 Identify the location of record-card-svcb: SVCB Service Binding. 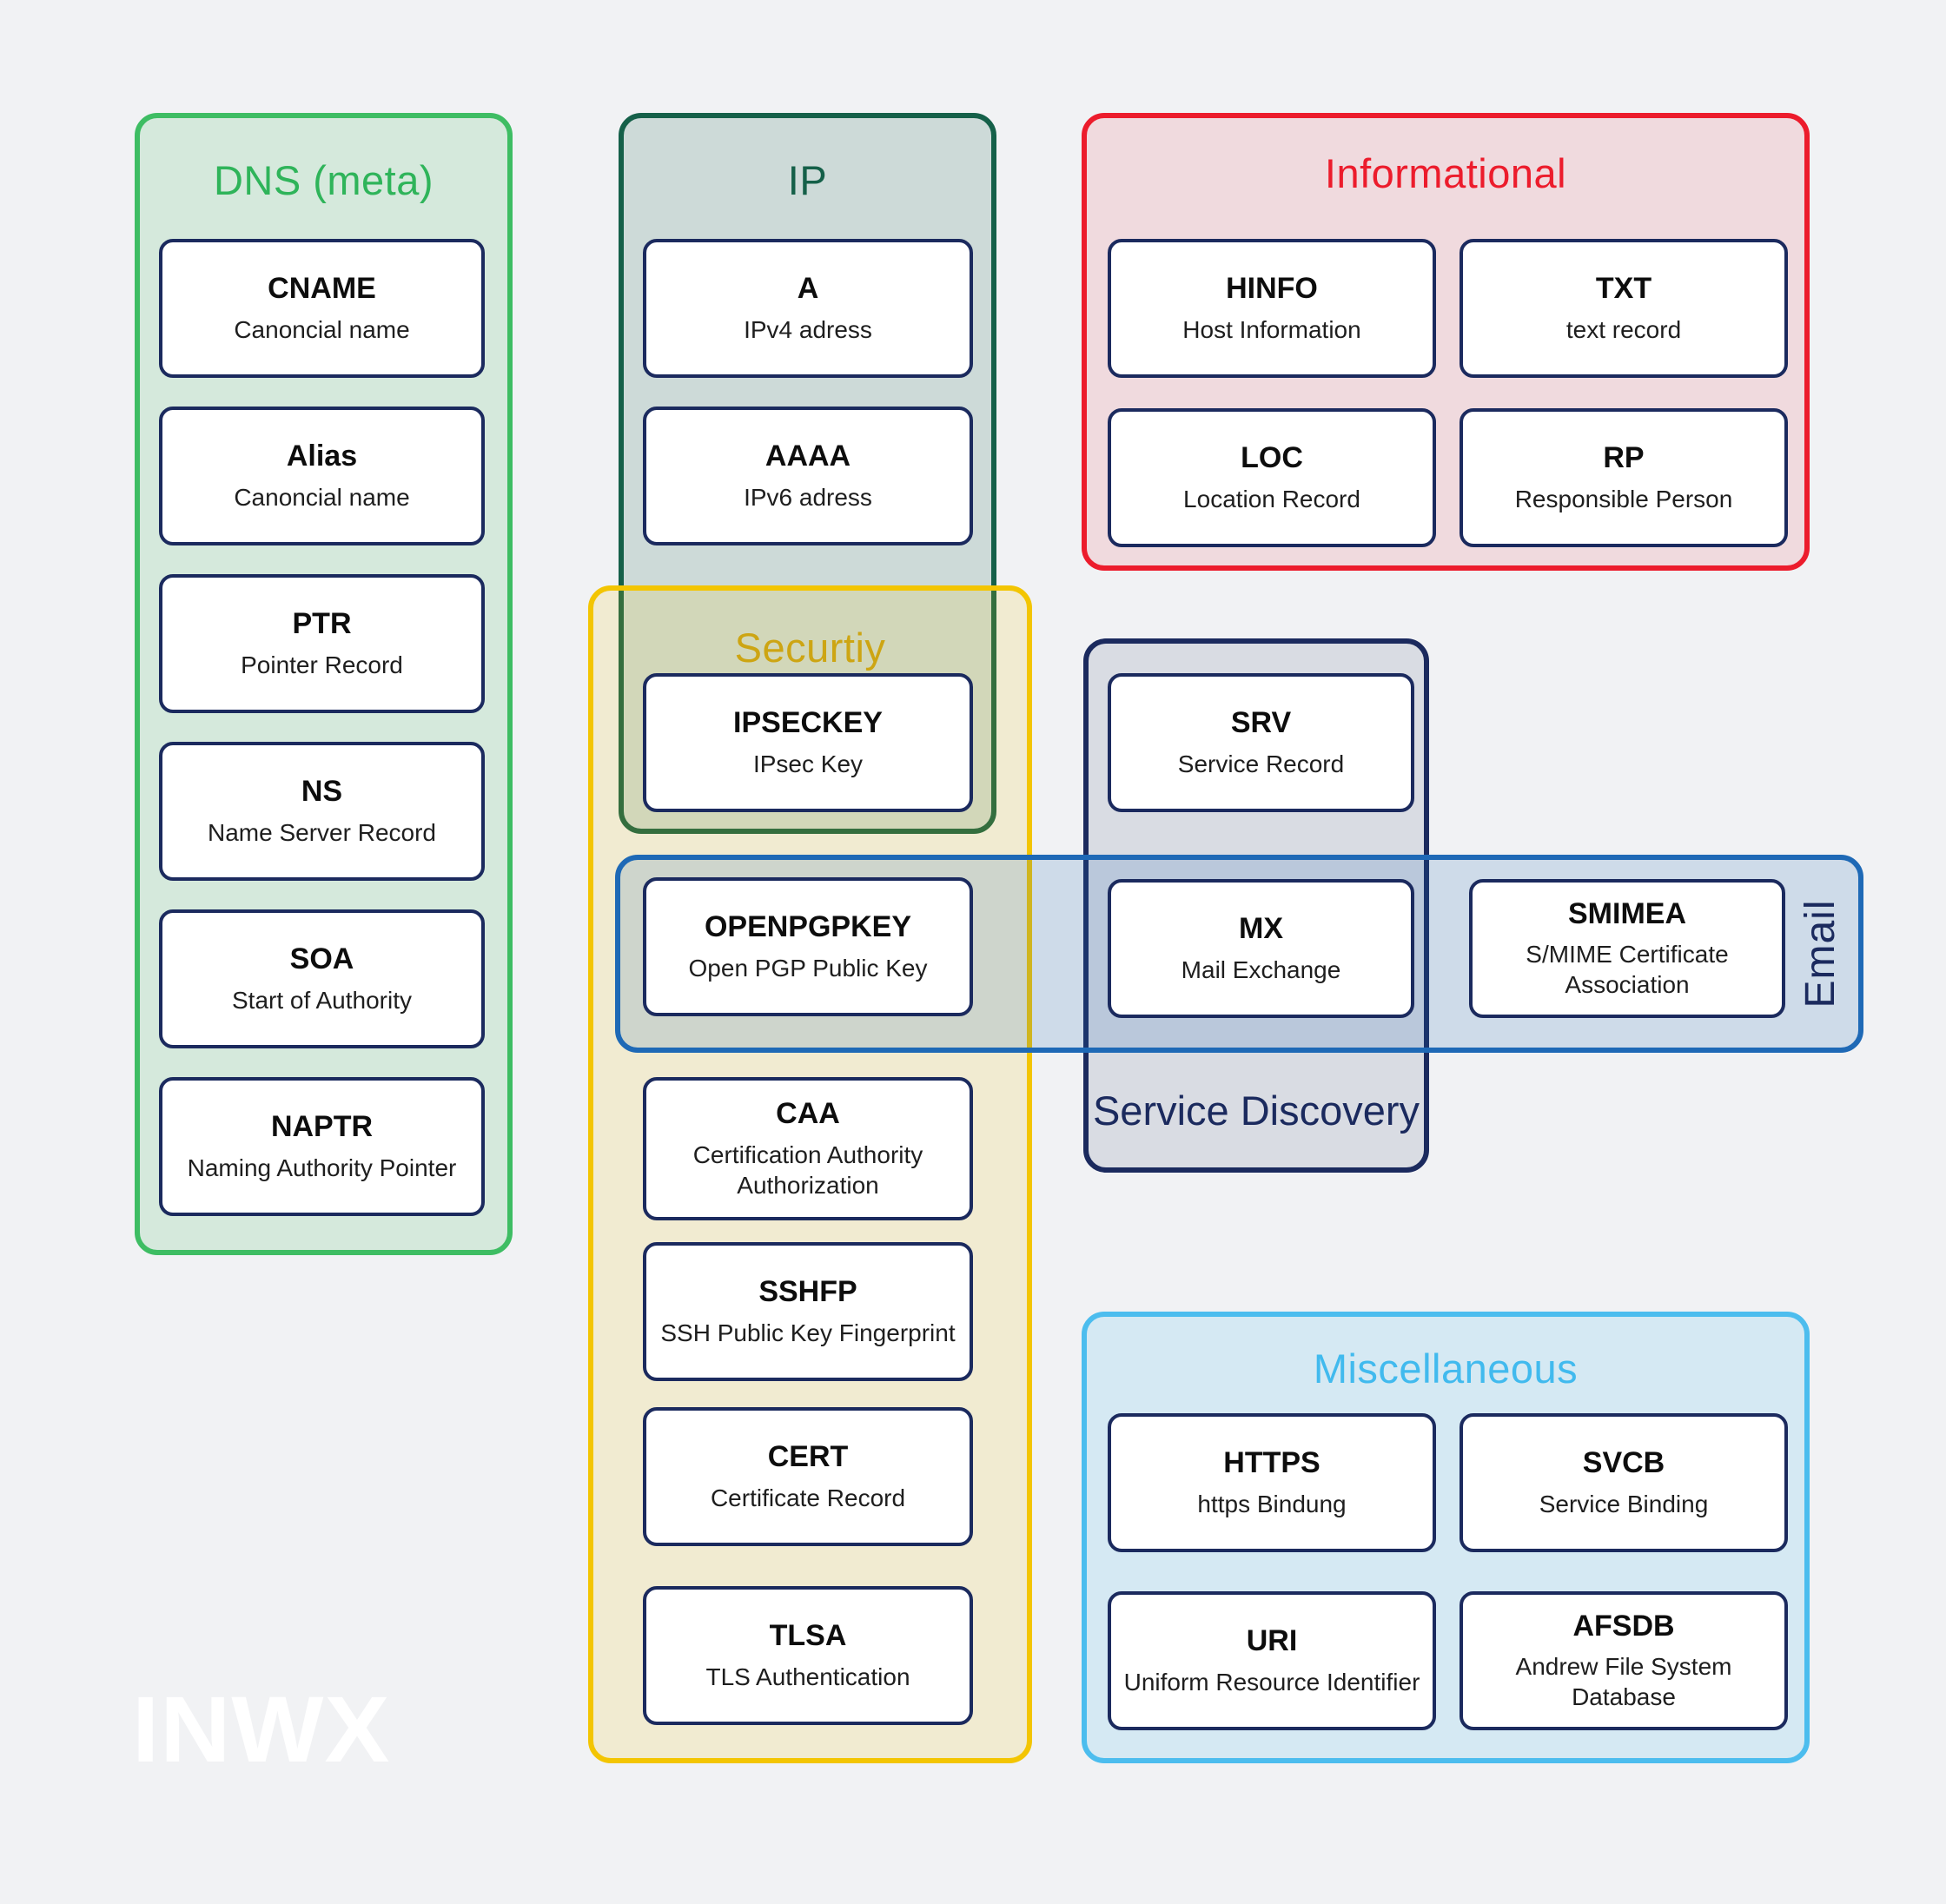
(1624, 1482).